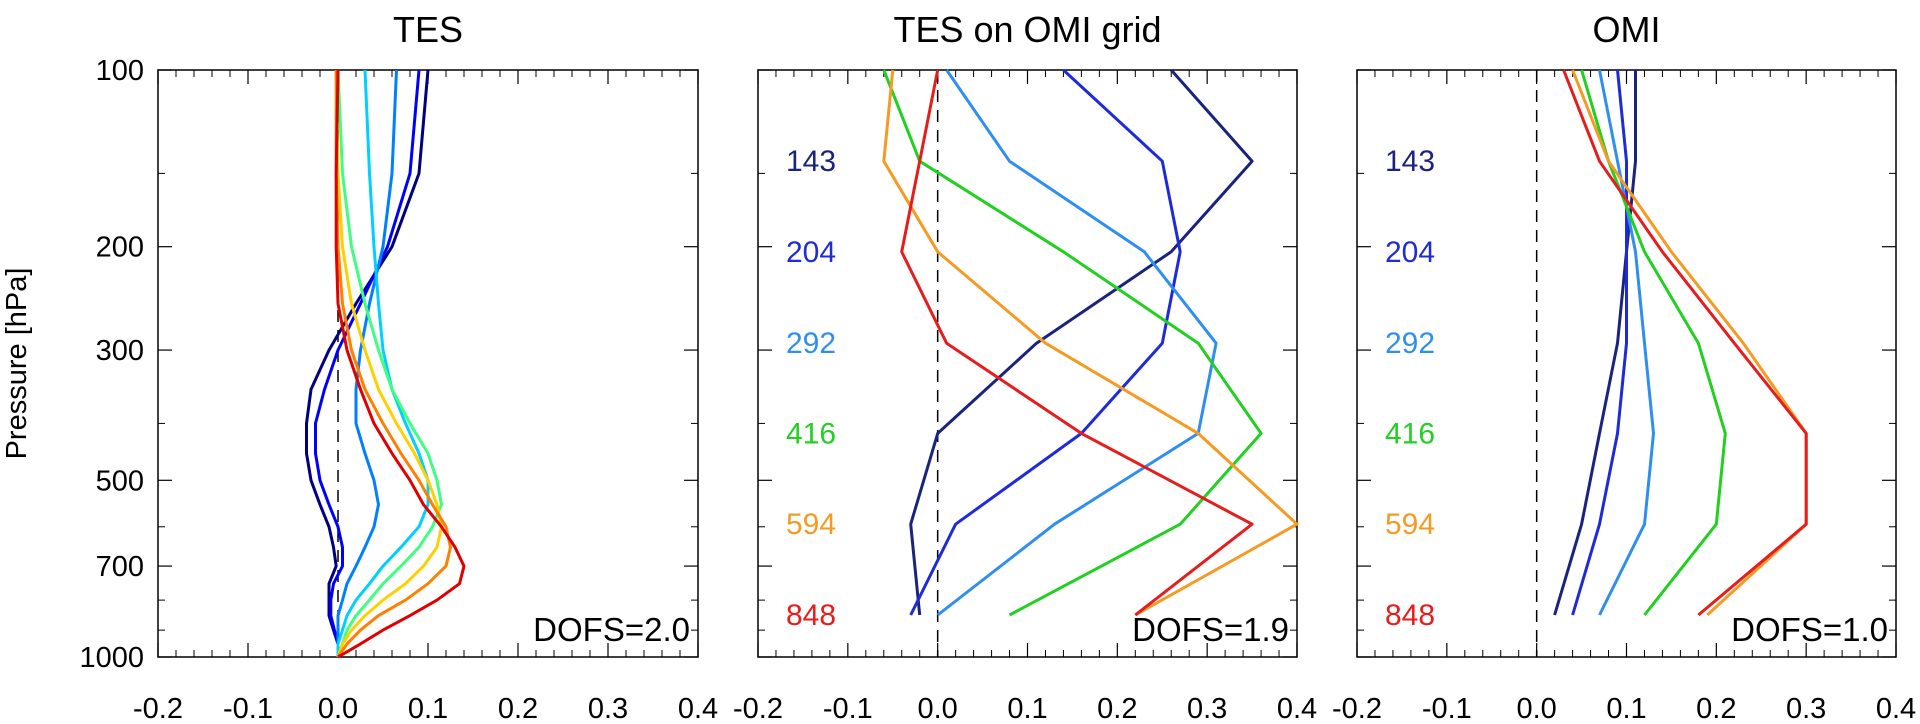 This screenshot has width=1920, height=724. What do you see at coordinates (17, 364) in the screenshot?
I see `y-axis-label: Pressure [hPa]` at bounding box center [17, 364].